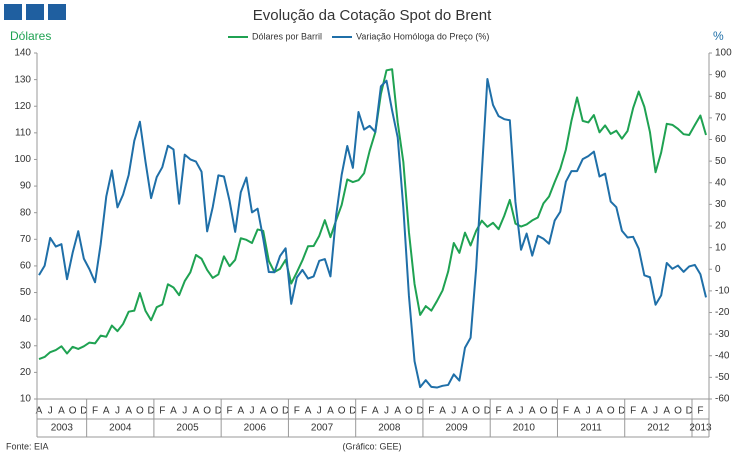  I want to click on y-axis-label: Dólares, so click(30, 36).